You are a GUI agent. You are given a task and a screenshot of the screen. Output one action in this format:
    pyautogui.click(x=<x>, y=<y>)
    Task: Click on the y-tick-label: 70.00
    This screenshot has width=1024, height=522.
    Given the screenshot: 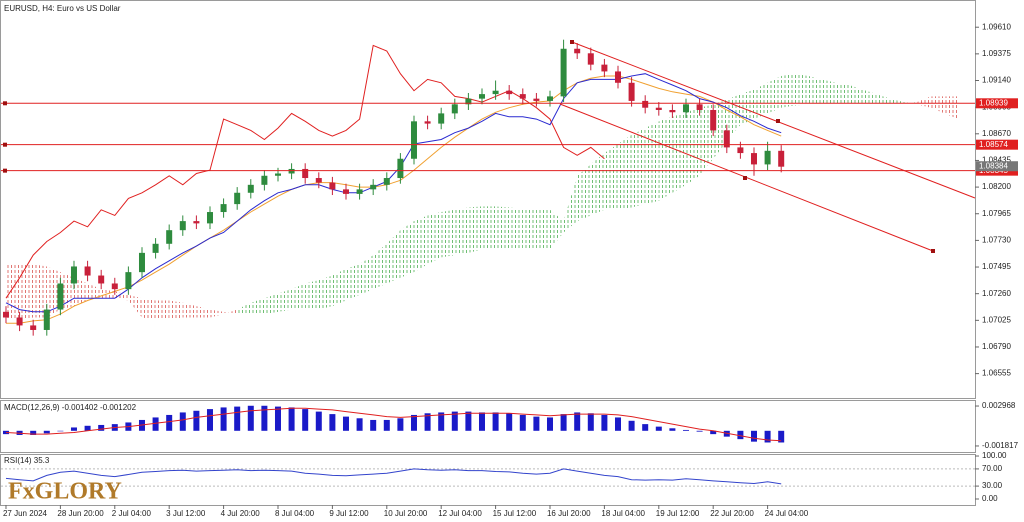 What is the action you would take?
    pyautogui.click(x=992, y=468)
    